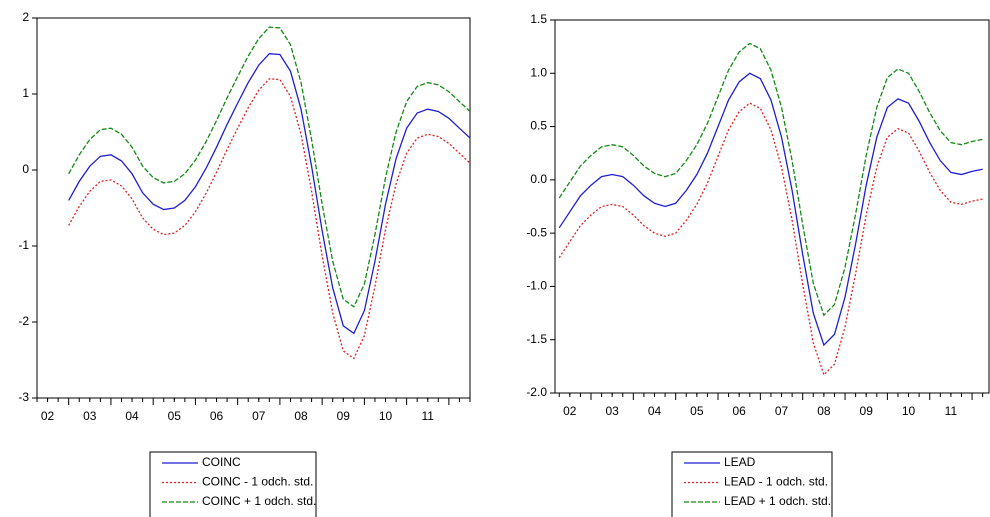 The height and width of the screenshot is (517, 990). What do you see at coordinates (23, 397) in the screenshot?
I see `y-tick-label: -3` at bounding box center [23, 397].